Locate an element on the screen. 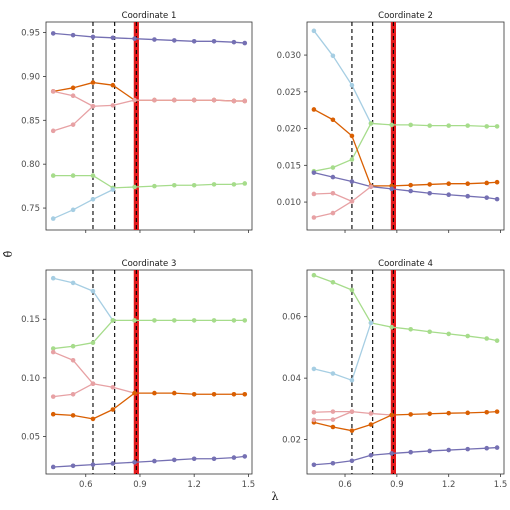  y-tick-label: 0.06 is located at coordinates (291, 318).